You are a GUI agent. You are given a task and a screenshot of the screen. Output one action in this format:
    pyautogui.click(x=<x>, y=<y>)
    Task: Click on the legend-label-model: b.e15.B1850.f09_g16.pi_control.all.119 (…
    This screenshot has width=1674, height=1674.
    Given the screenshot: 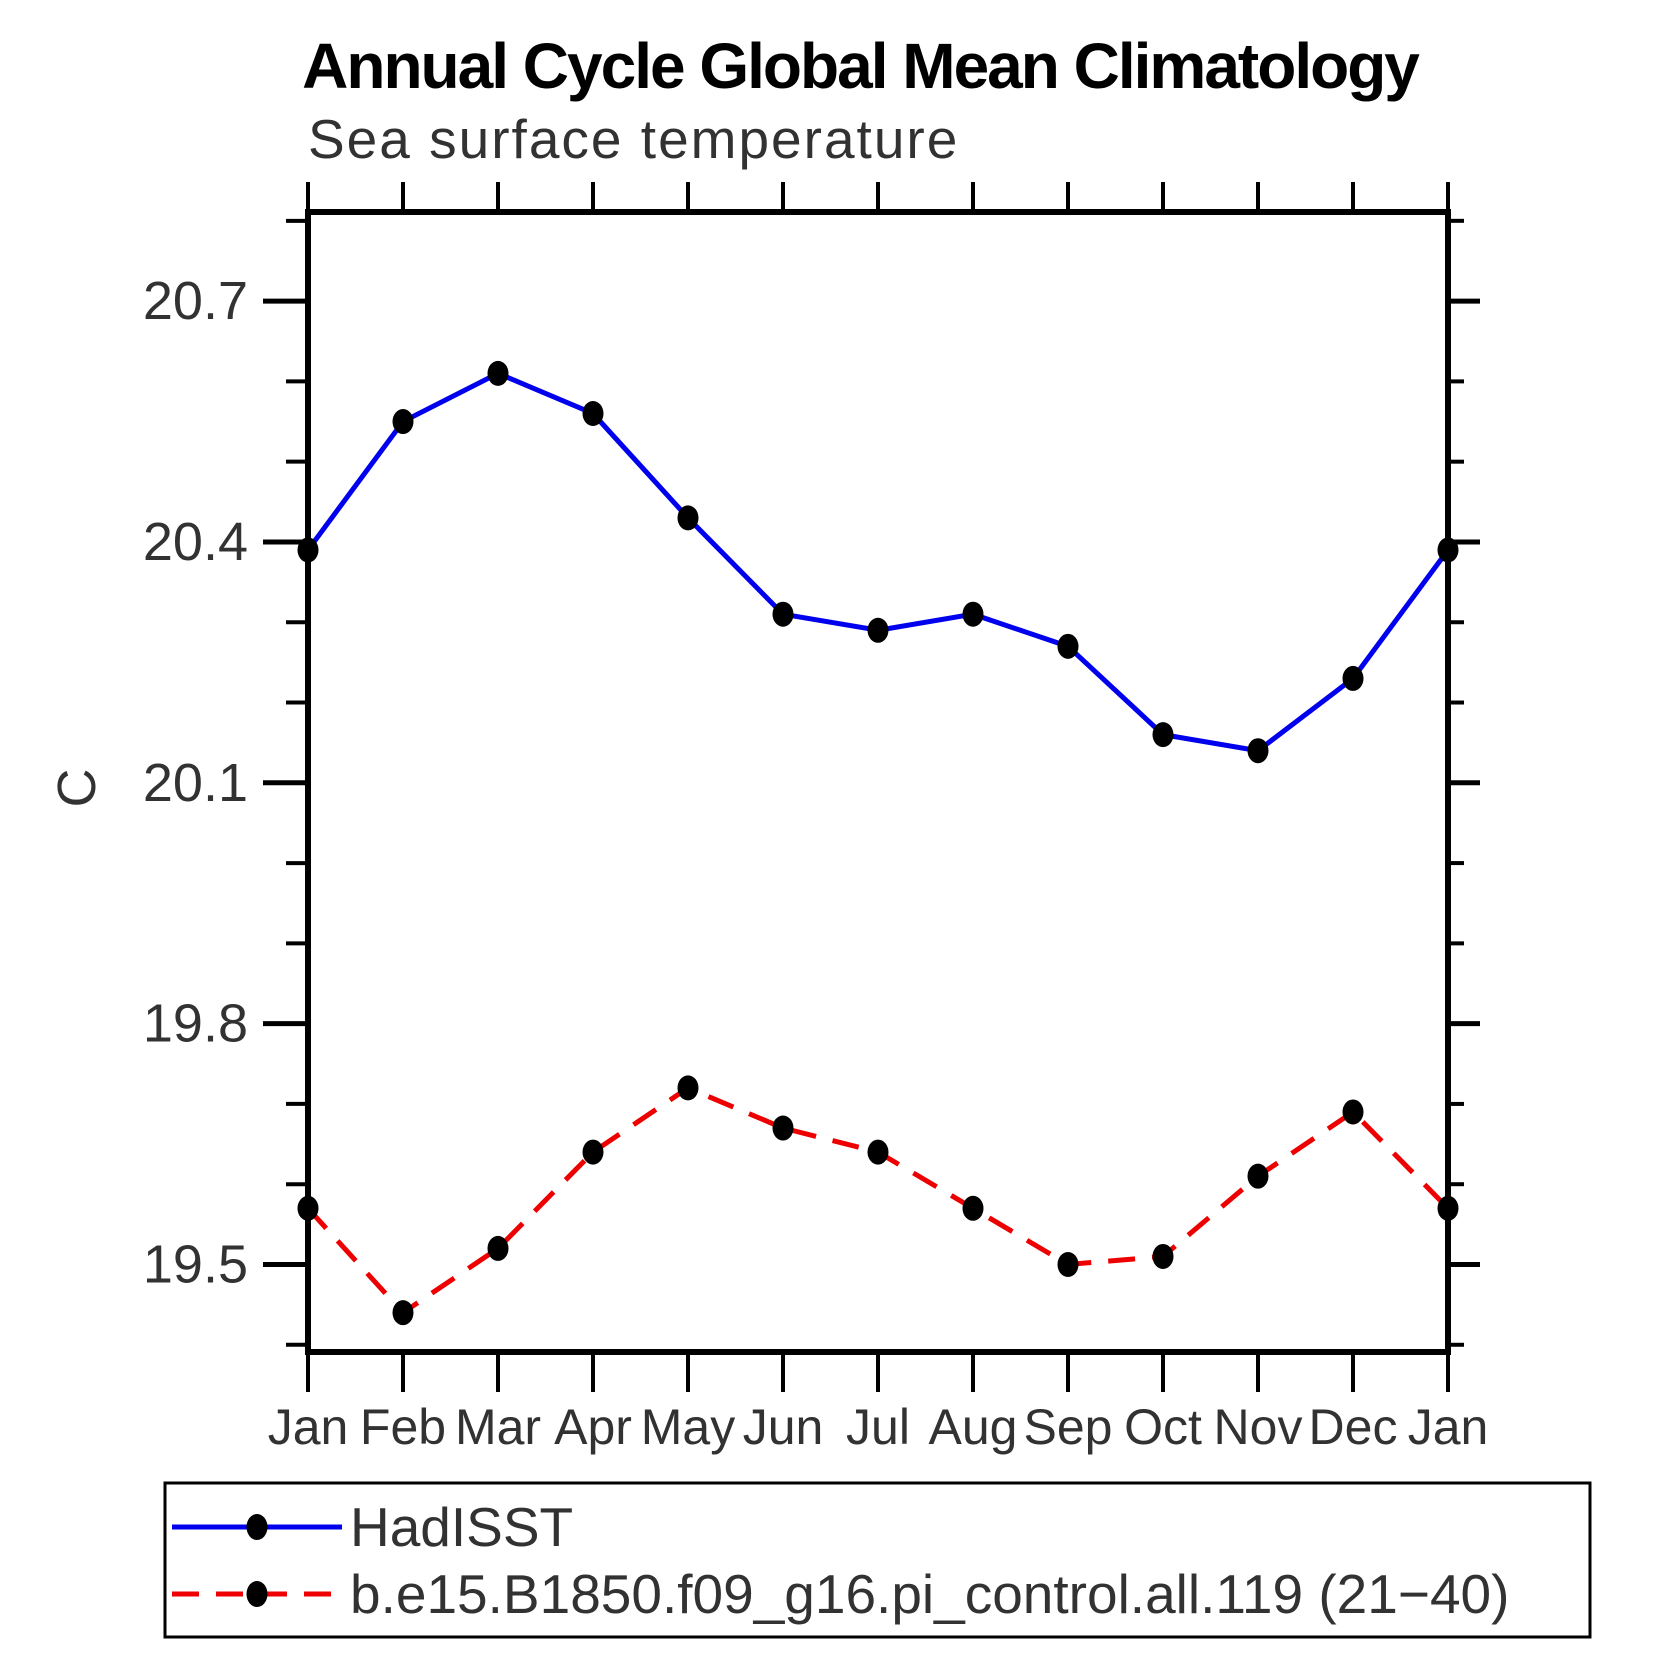 What is the action you would take?
    pyautogui.click(x=929, y=1594)
    